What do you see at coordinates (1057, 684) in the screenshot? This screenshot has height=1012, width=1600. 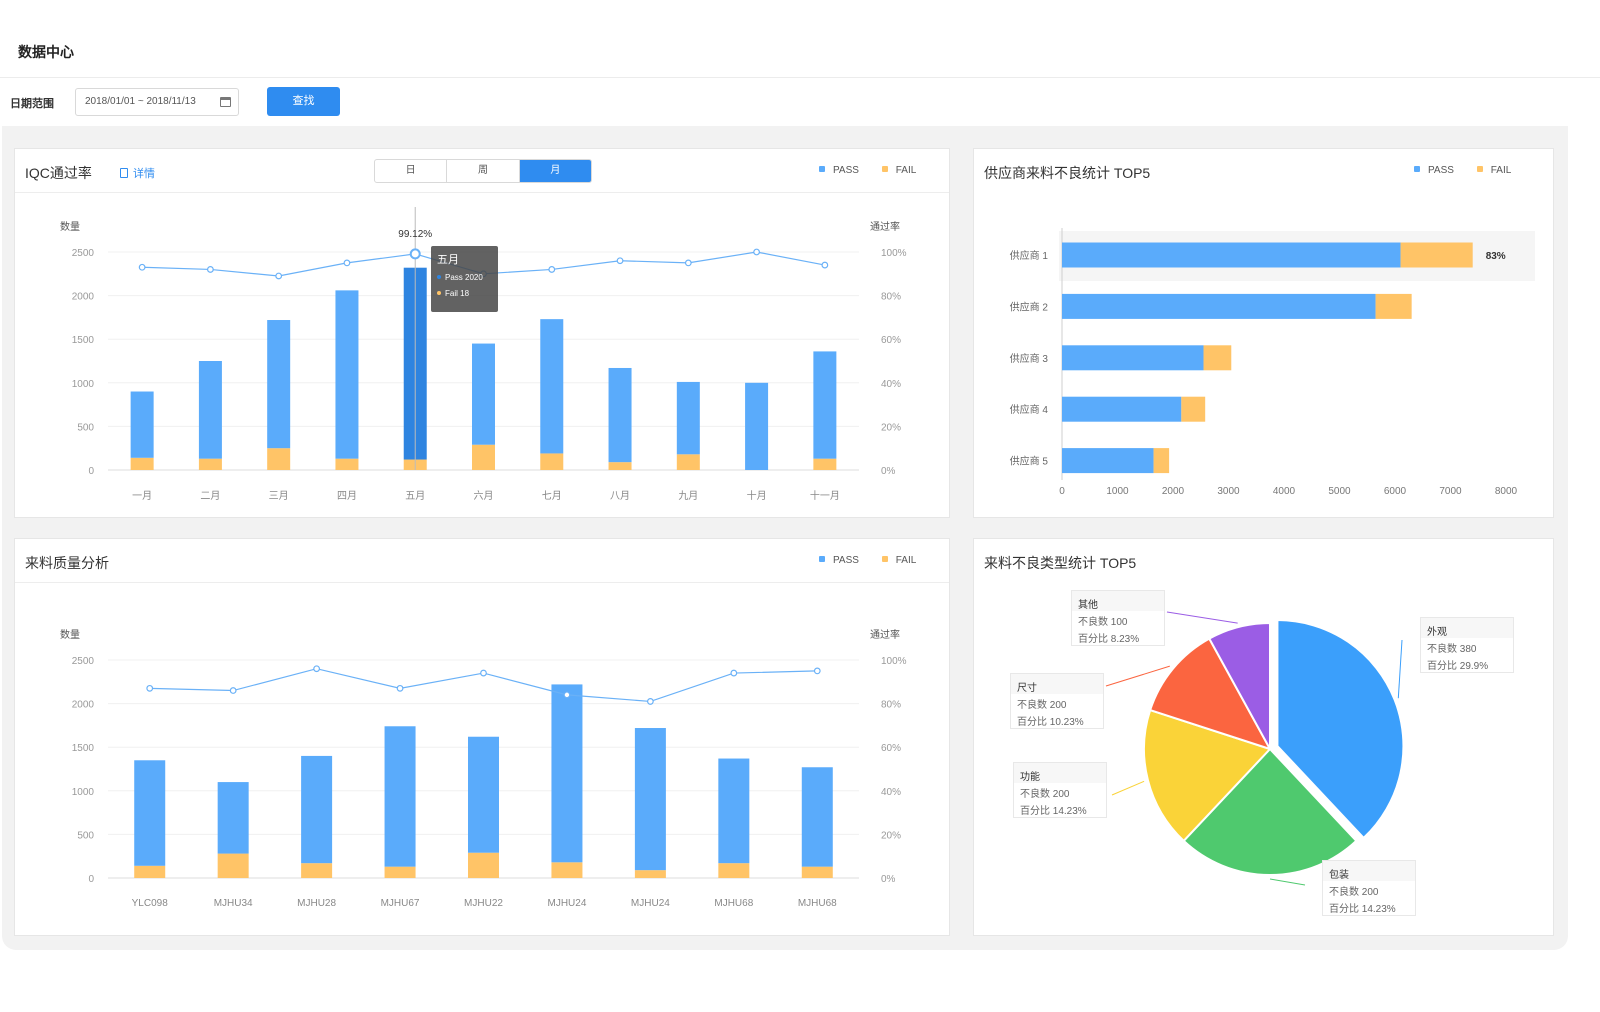 I see `pie-label-name: 尺寸` at bounding box center [1057, 684].